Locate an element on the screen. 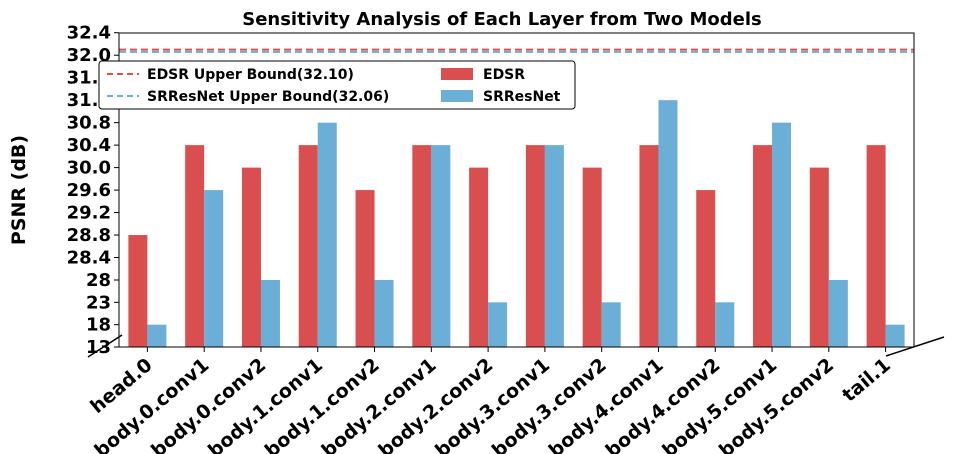  bar-srresnet-body-1-conv2 is located at coordinates (384, 313).